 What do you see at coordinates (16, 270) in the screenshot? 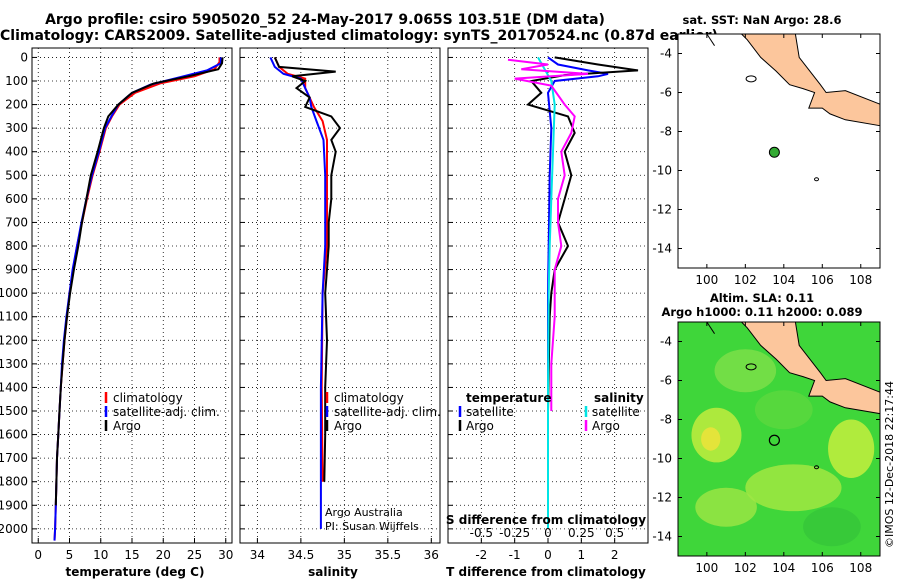
I see `y-tick-label: 900` at bounding box center [16, 270].